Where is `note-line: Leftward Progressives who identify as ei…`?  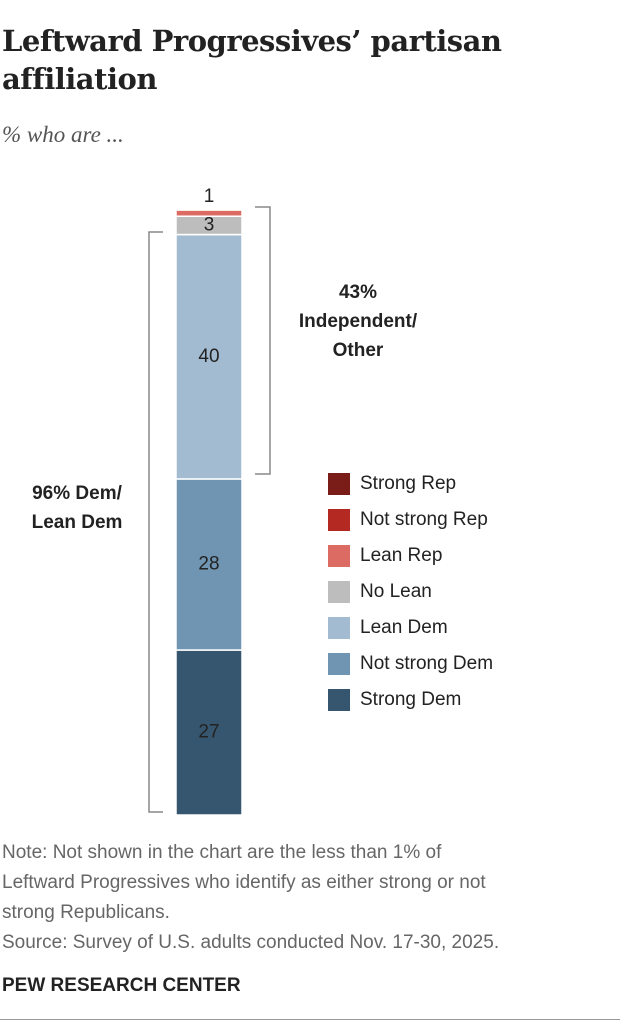 note-line: Leftward Progressives who identify as ei… is located at coordinates (244, 882).